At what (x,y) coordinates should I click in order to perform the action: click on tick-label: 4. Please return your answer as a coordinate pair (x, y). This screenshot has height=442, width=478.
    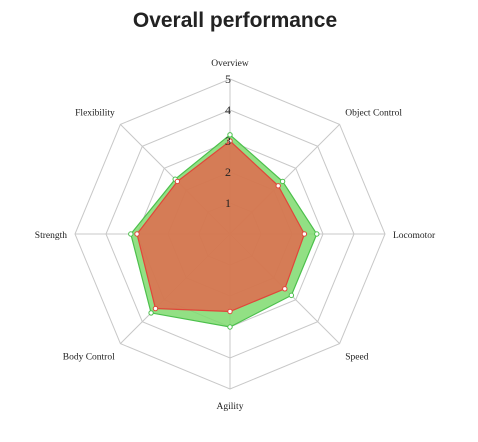
    Looking at the image, I should click on (228, 110).